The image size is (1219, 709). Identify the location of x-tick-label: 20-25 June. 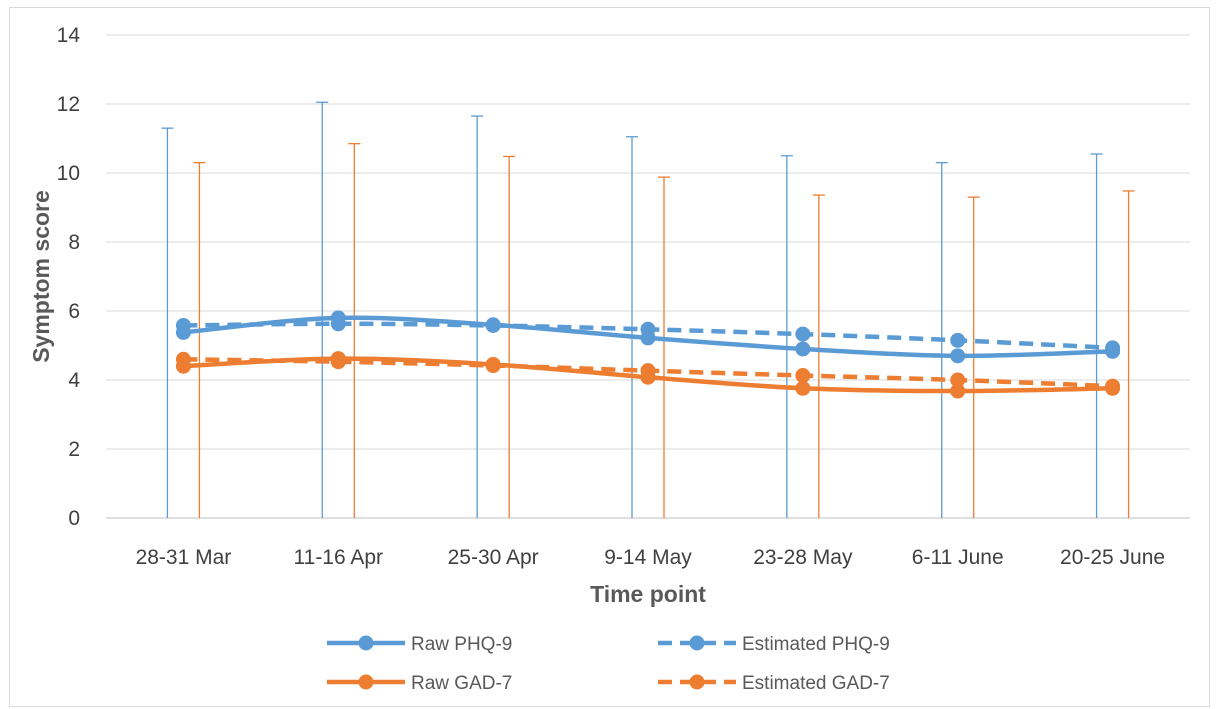
(1112, 557).